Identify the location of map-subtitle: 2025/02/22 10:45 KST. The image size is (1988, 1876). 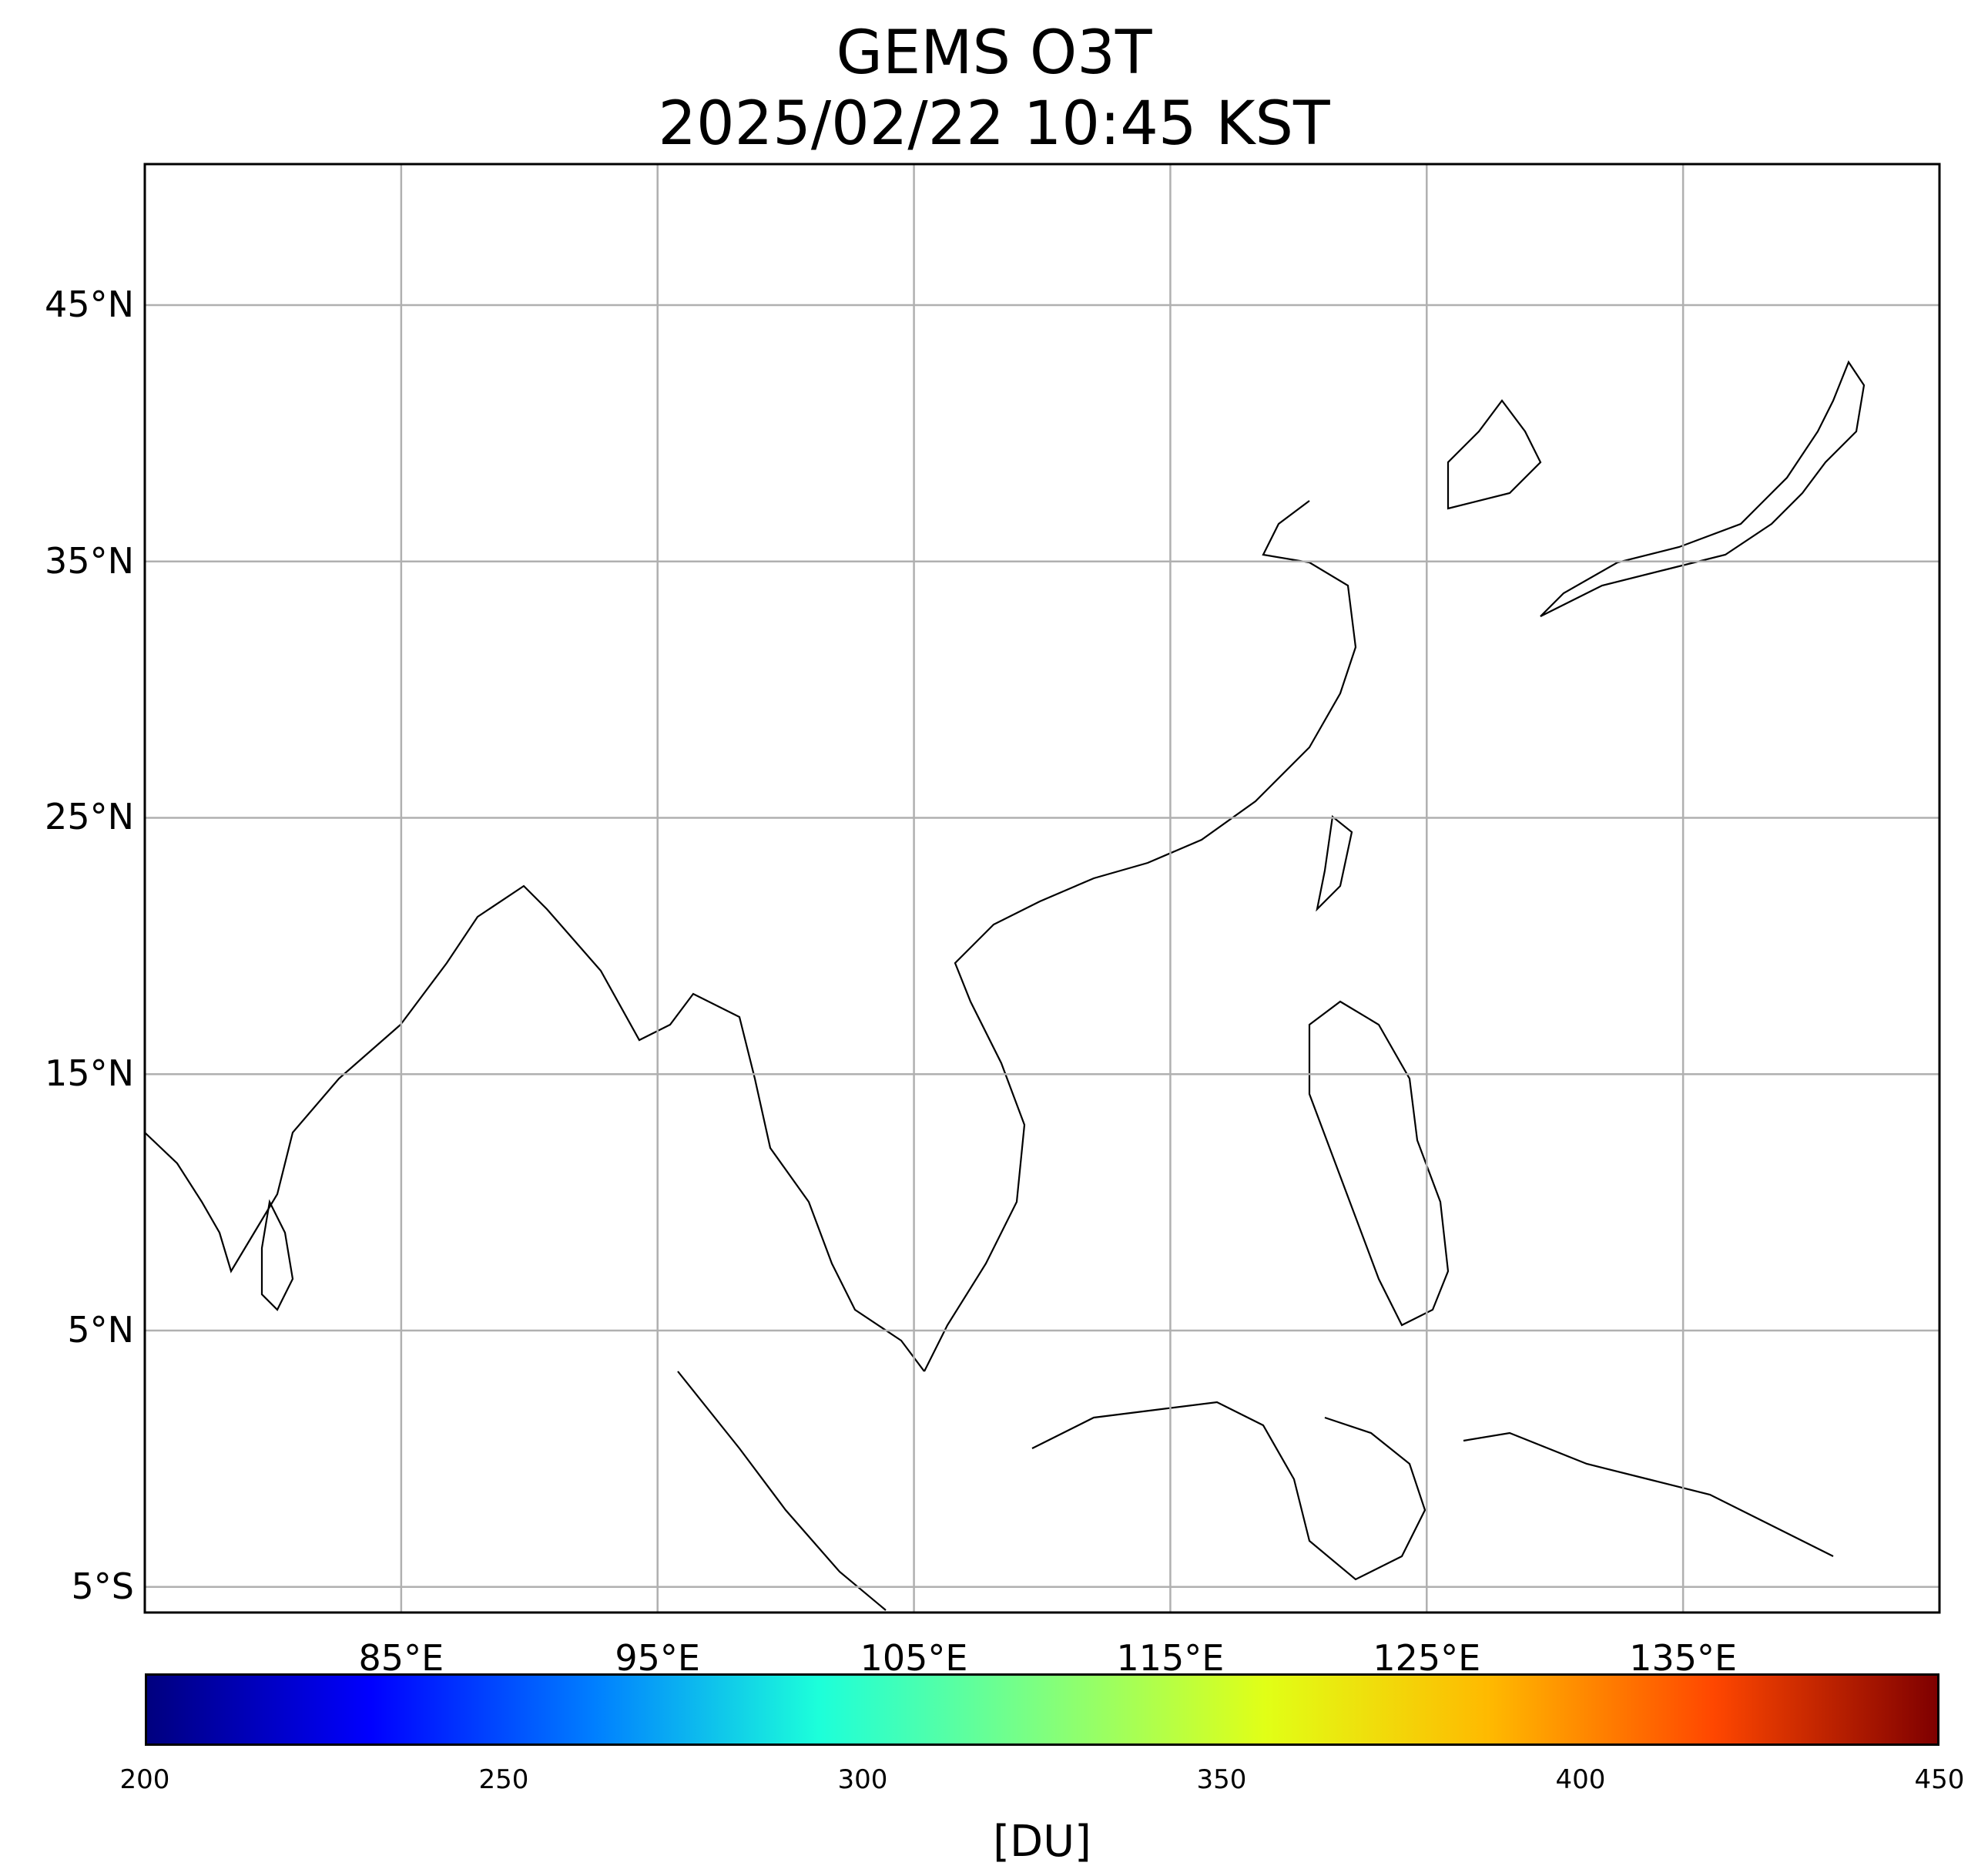
(994, 124).